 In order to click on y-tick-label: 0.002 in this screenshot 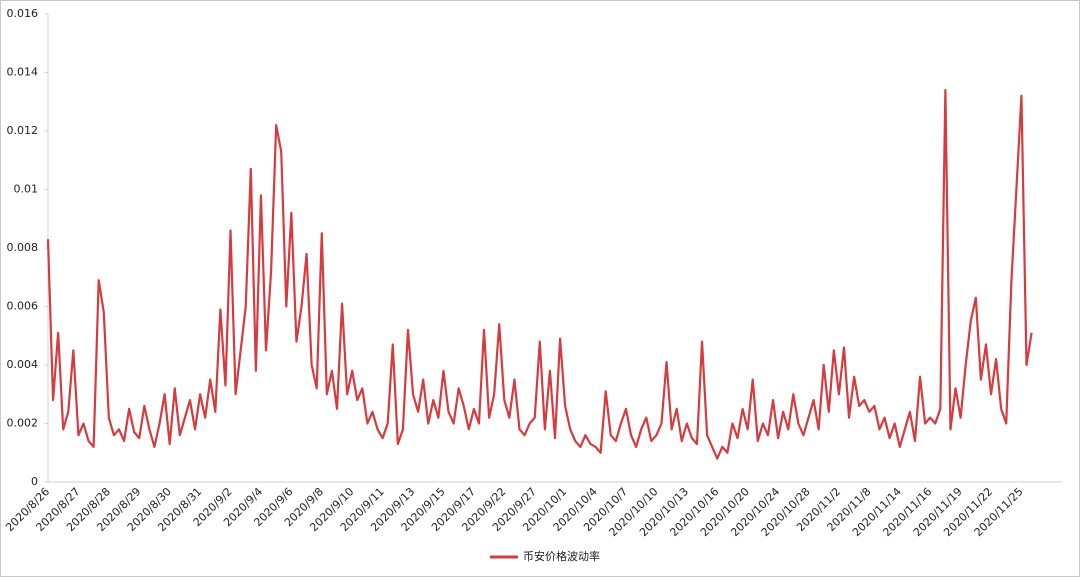, I will do `click(23, 423)`.